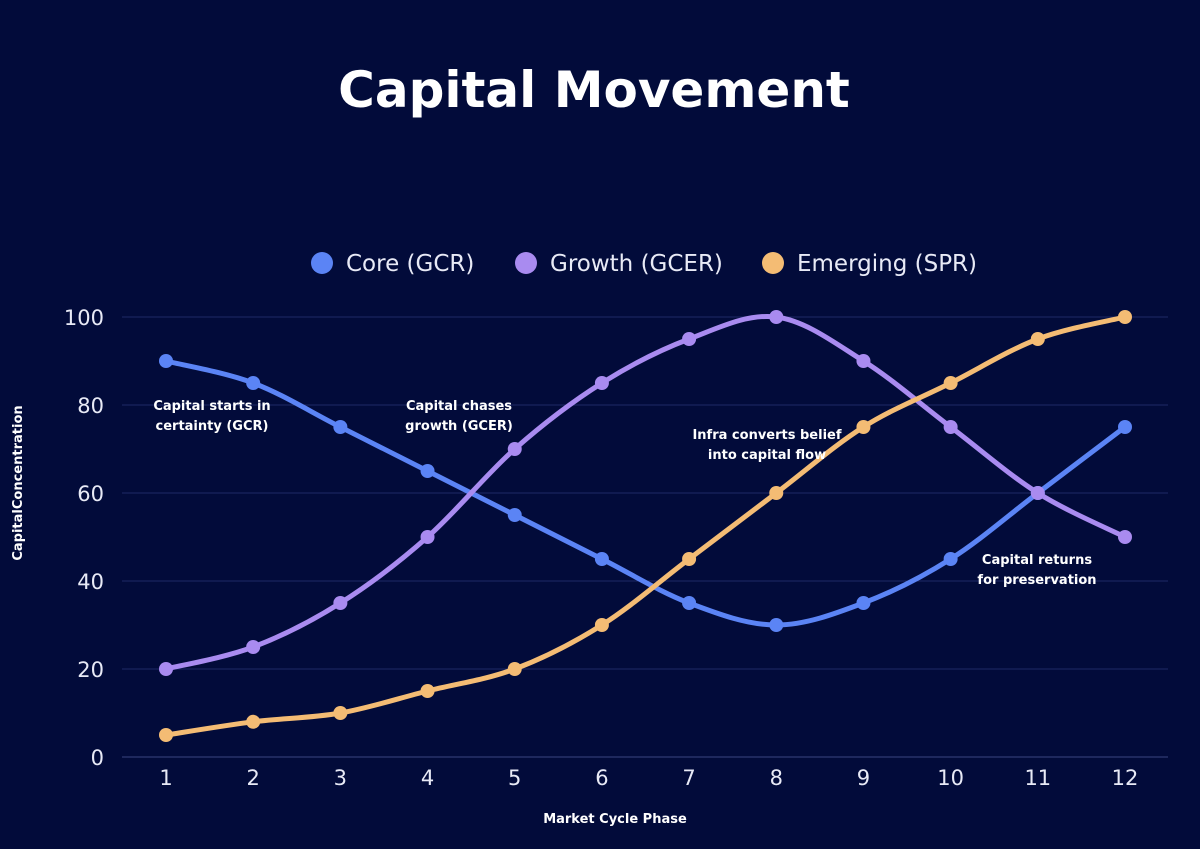 This screenshot has height=849, width=1200. What do you see at coordinates (84, 538) in the screenshot?
I see `y-axis-ticks: 0 20 40 60 80 100` at bounding box center [84, 538].